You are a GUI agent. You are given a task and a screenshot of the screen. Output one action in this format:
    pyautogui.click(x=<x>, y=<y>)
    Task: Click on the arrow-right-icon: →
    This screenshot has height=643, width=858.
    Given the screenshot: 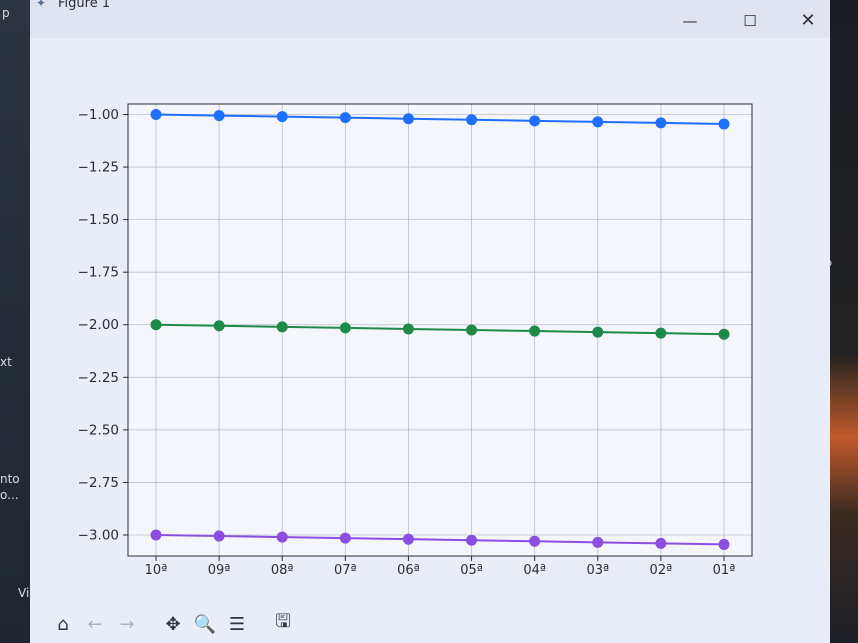 What is the action you would take?
    pyautogui.click(x=127, y=624)
    